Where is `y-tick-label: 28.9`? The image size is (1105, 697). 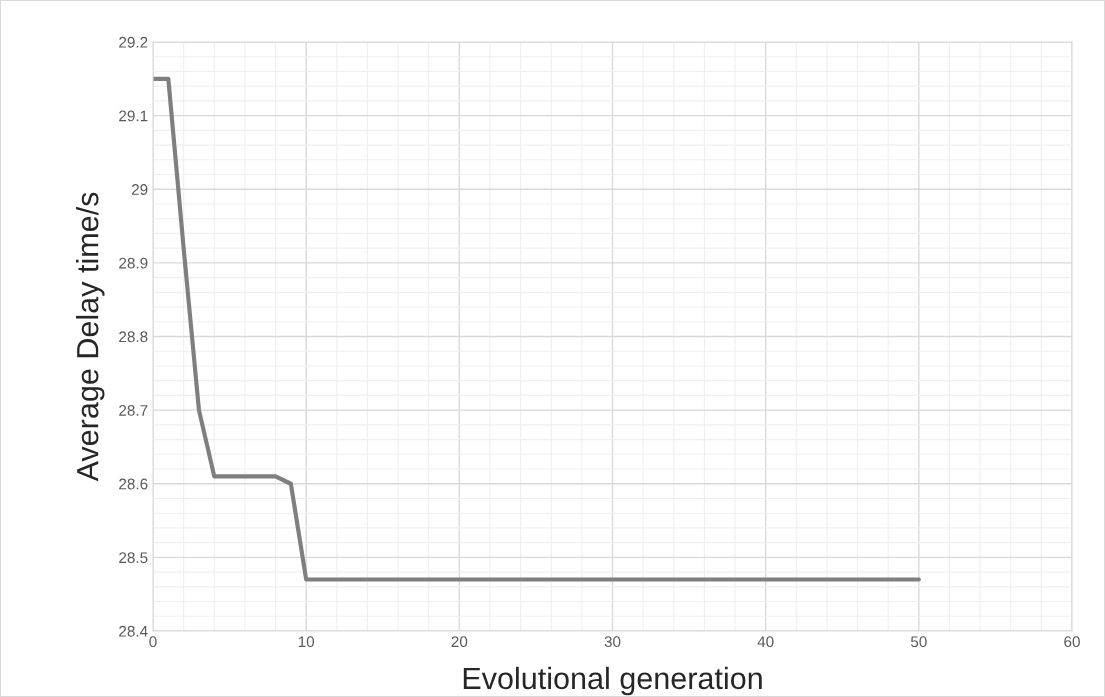 y-tick-label: 28.9 is located at coordinates (133, 263).